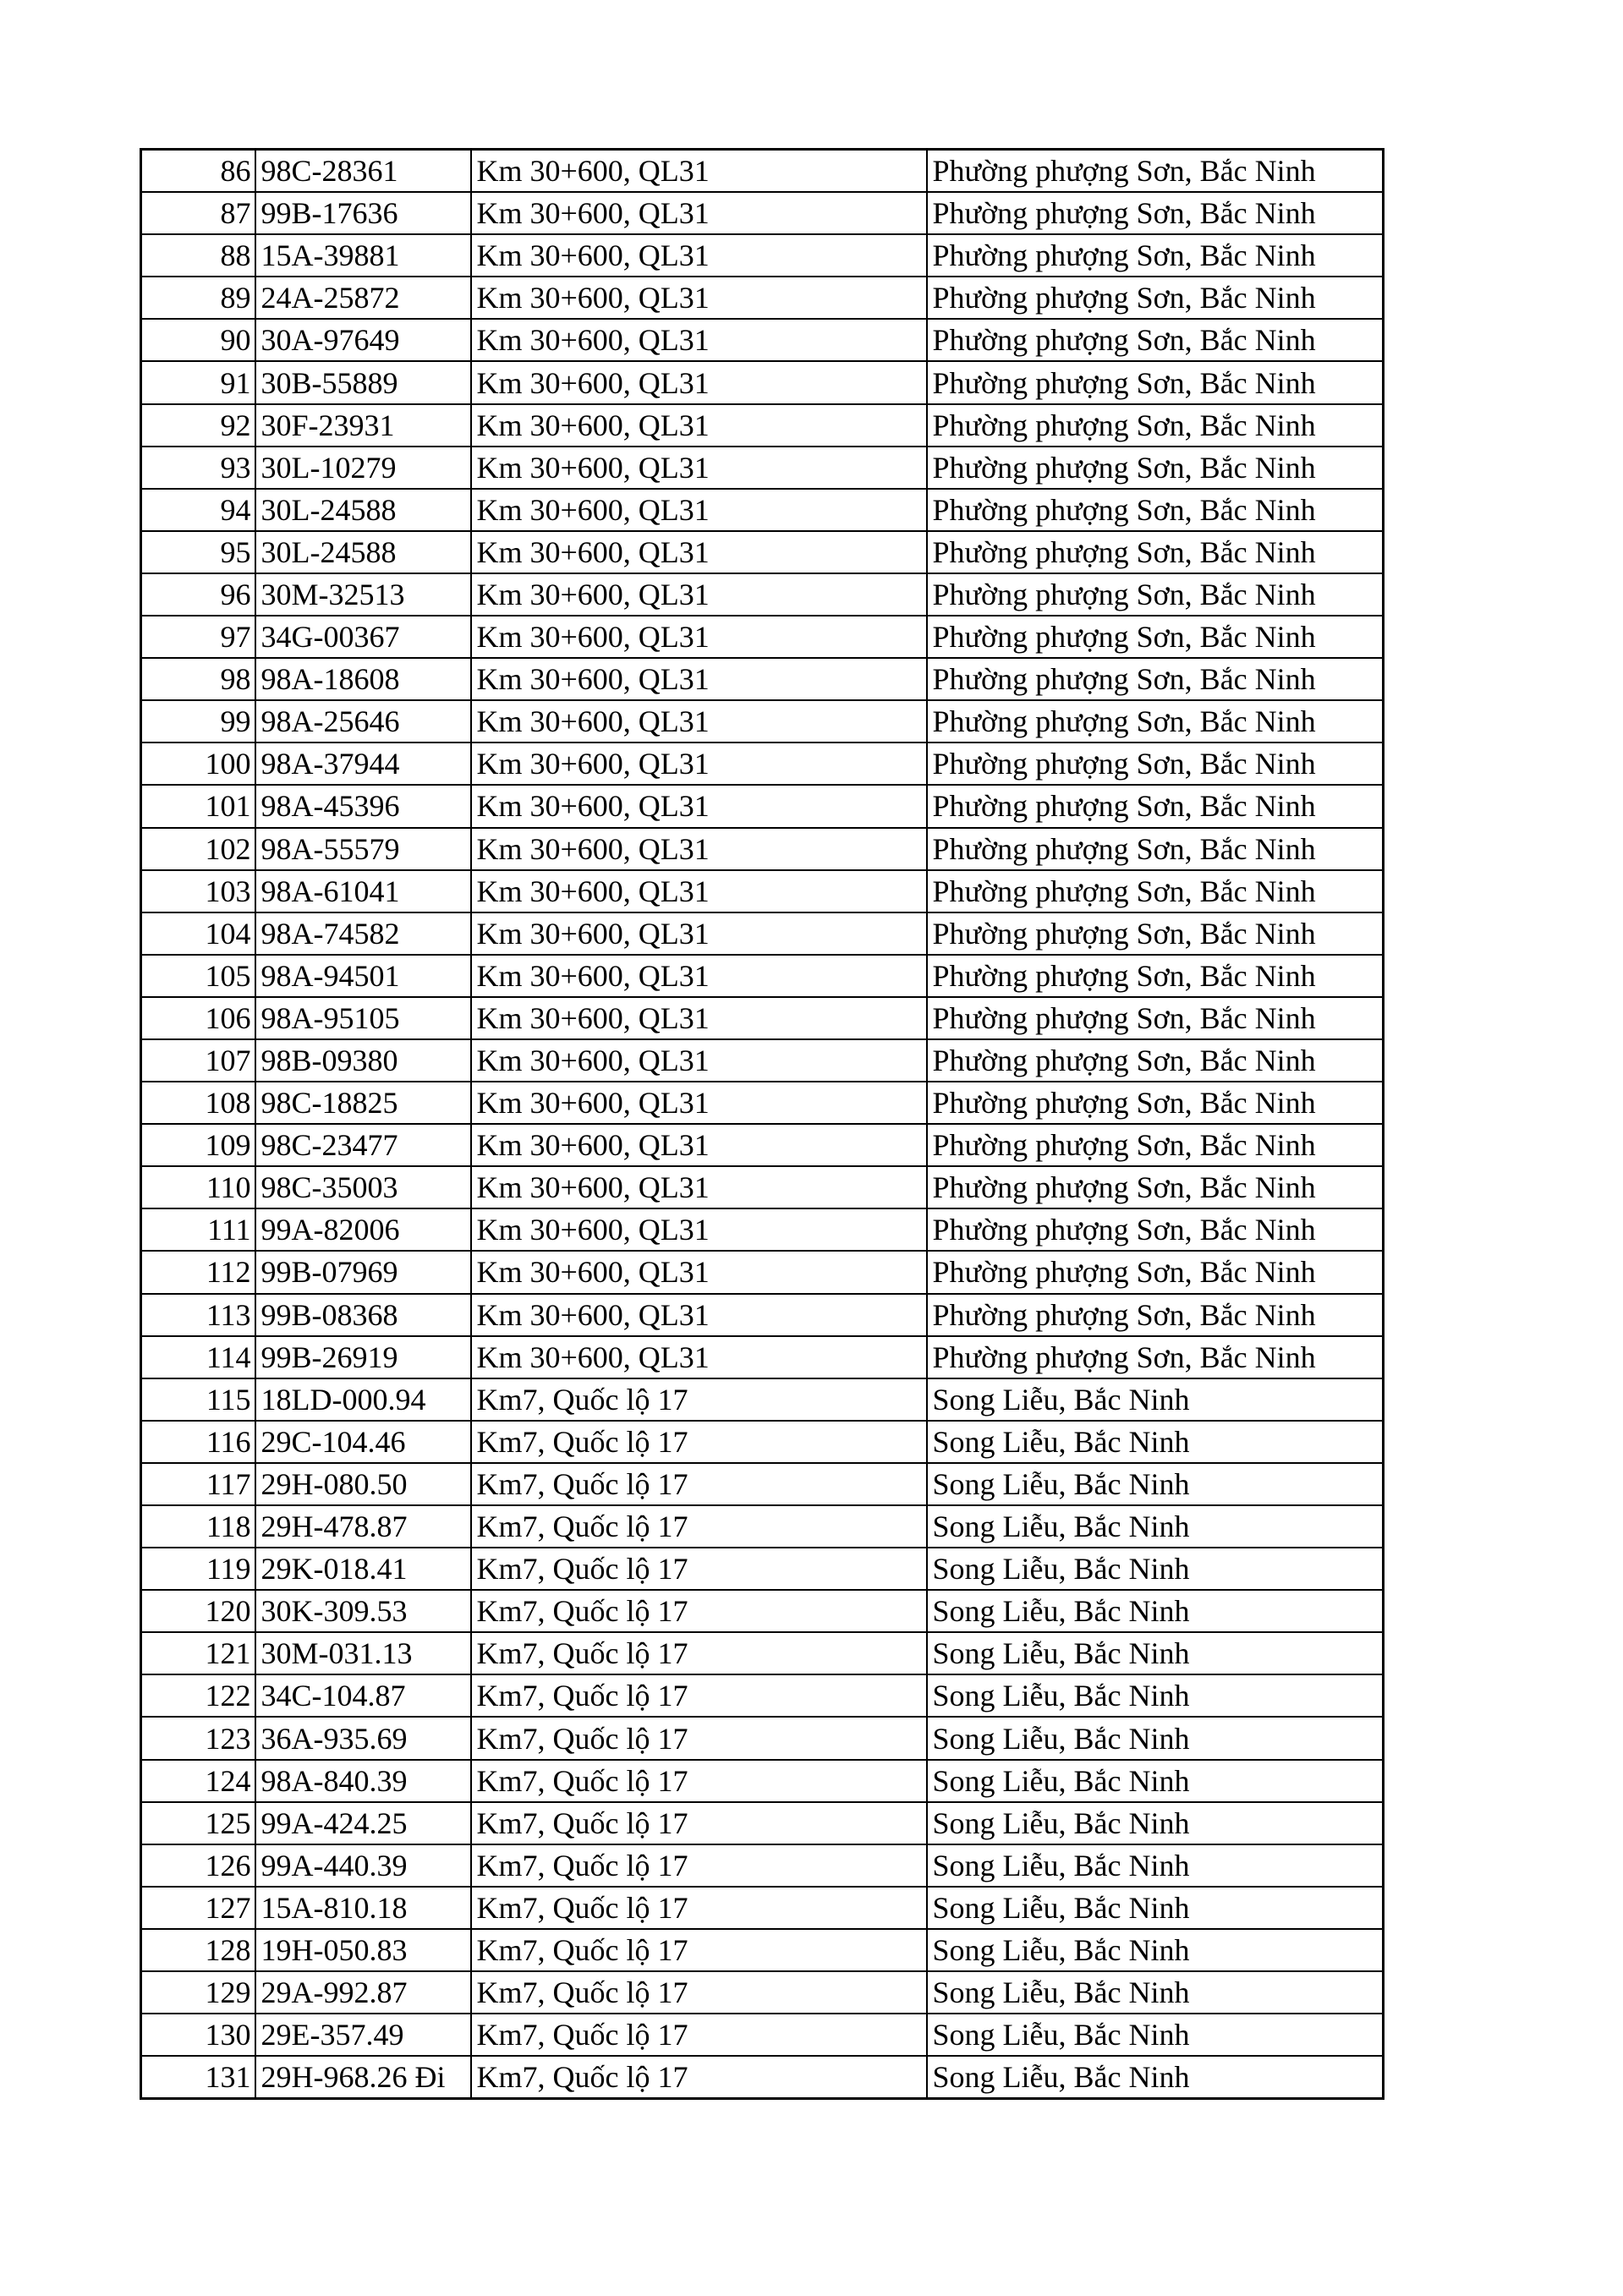 The height and width of the screenshot is (2296, 1623). What do you see at coordinates (363, 975) in the screenshot?
I see `license-plate: 98A-94501` at bounding box center [363, 975].